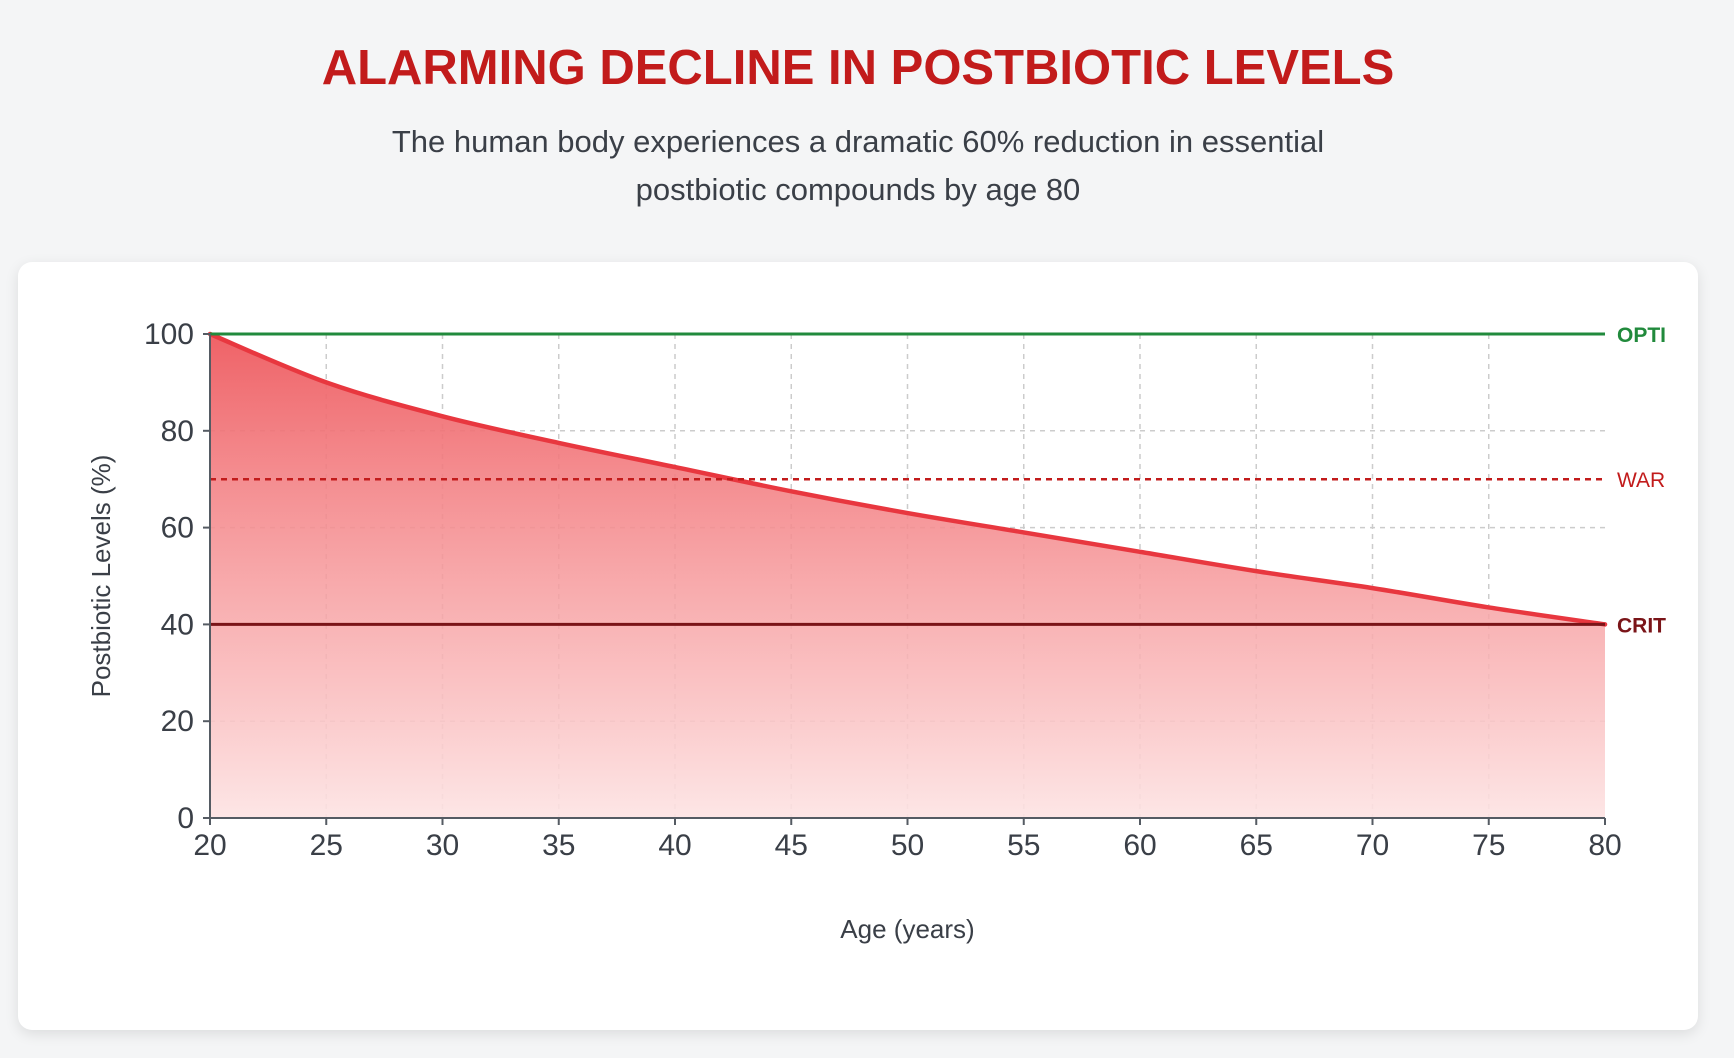 The height and width of the screenshot is (1058, 1734). Describe the element at coordinates (1372, 845) in the screenshot. I see `x-tick-label-70: 70` at that location.